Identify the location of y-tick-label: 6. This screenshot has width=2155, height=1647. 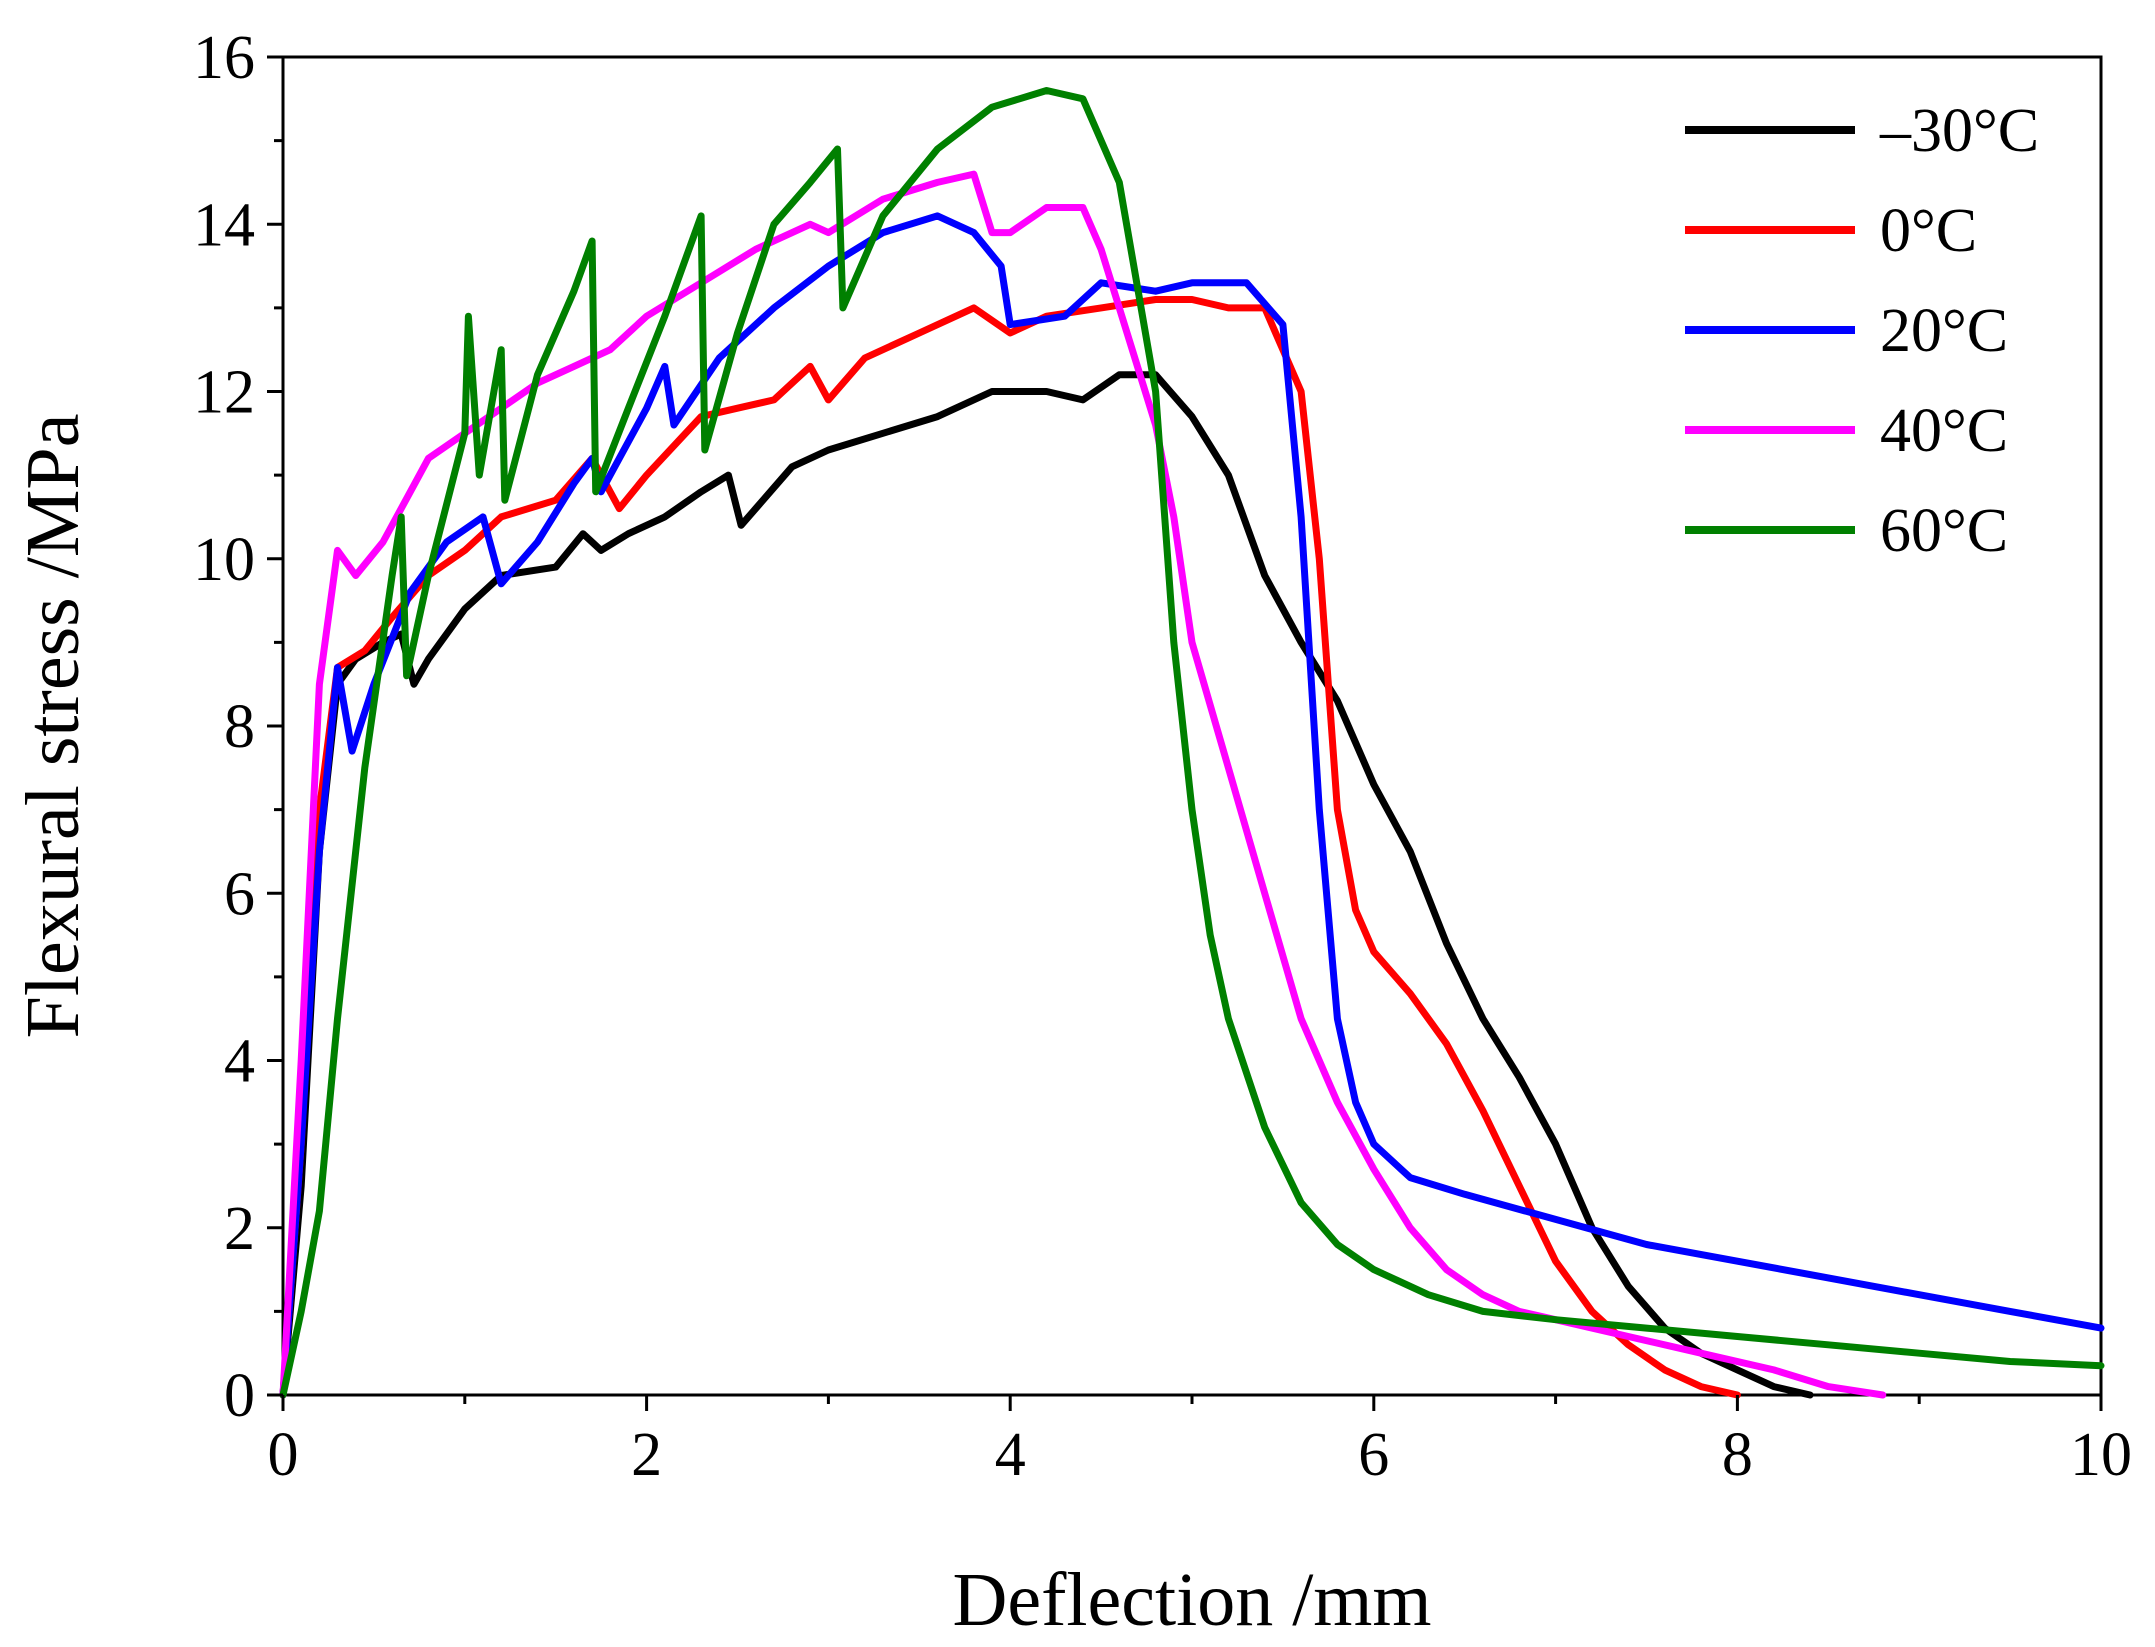
(239, 894).